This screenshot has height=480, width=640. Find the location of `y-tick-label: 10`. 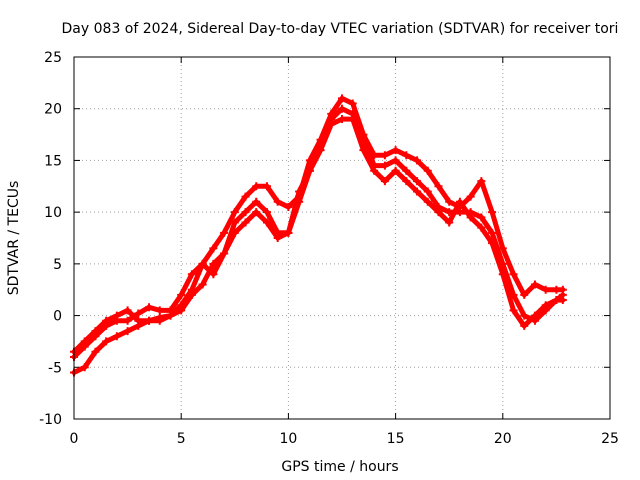

y-tick-label: 10 is located at coordinates (53, 213).